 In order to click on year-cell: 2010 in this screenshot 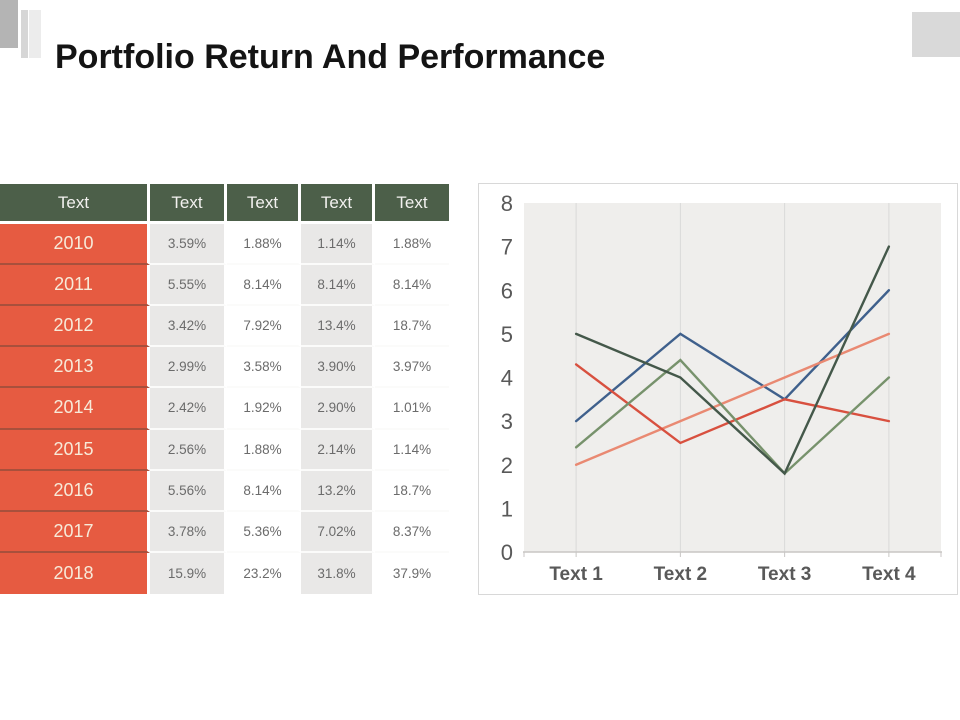, I will do `click(75, 245)`.